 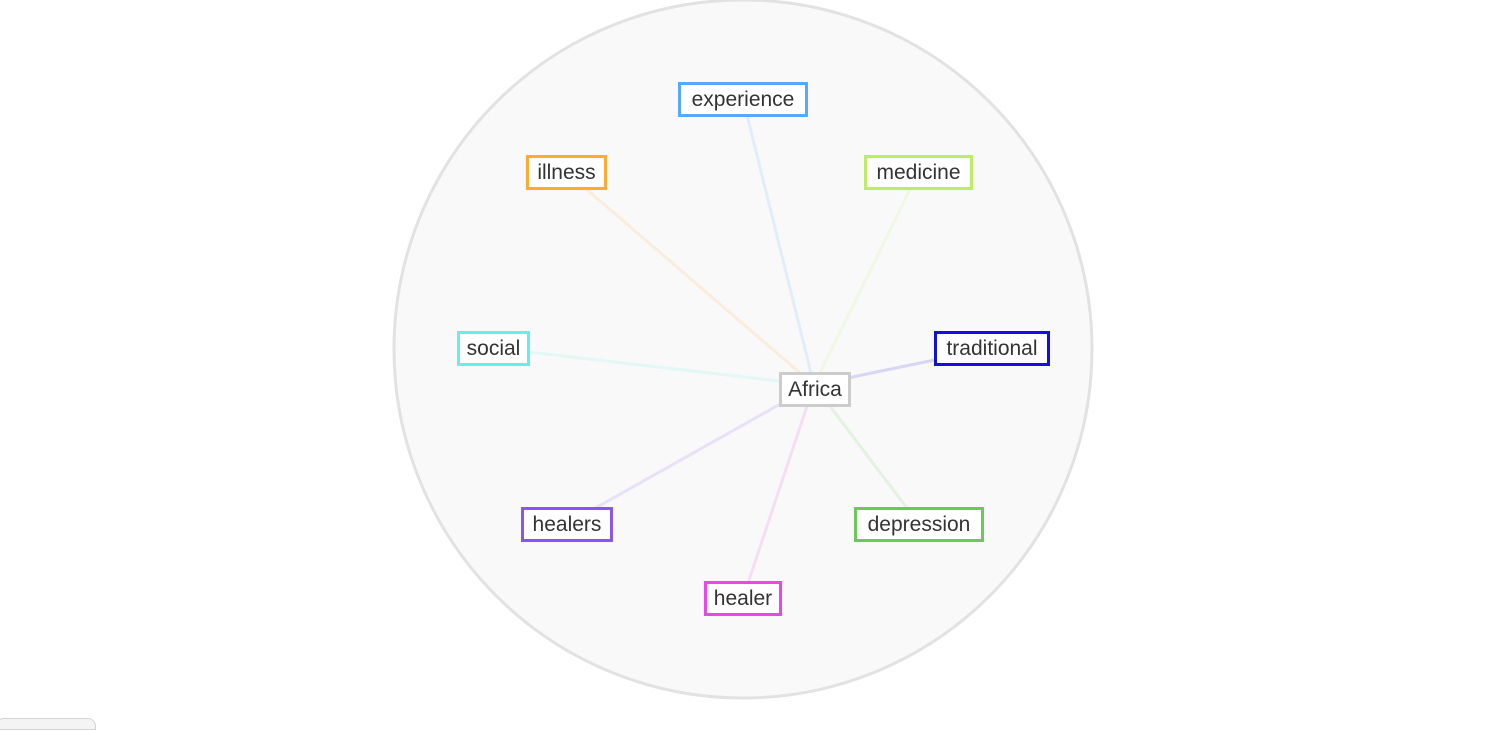 I want to click on edge-illness, so click(x=690, y=278).